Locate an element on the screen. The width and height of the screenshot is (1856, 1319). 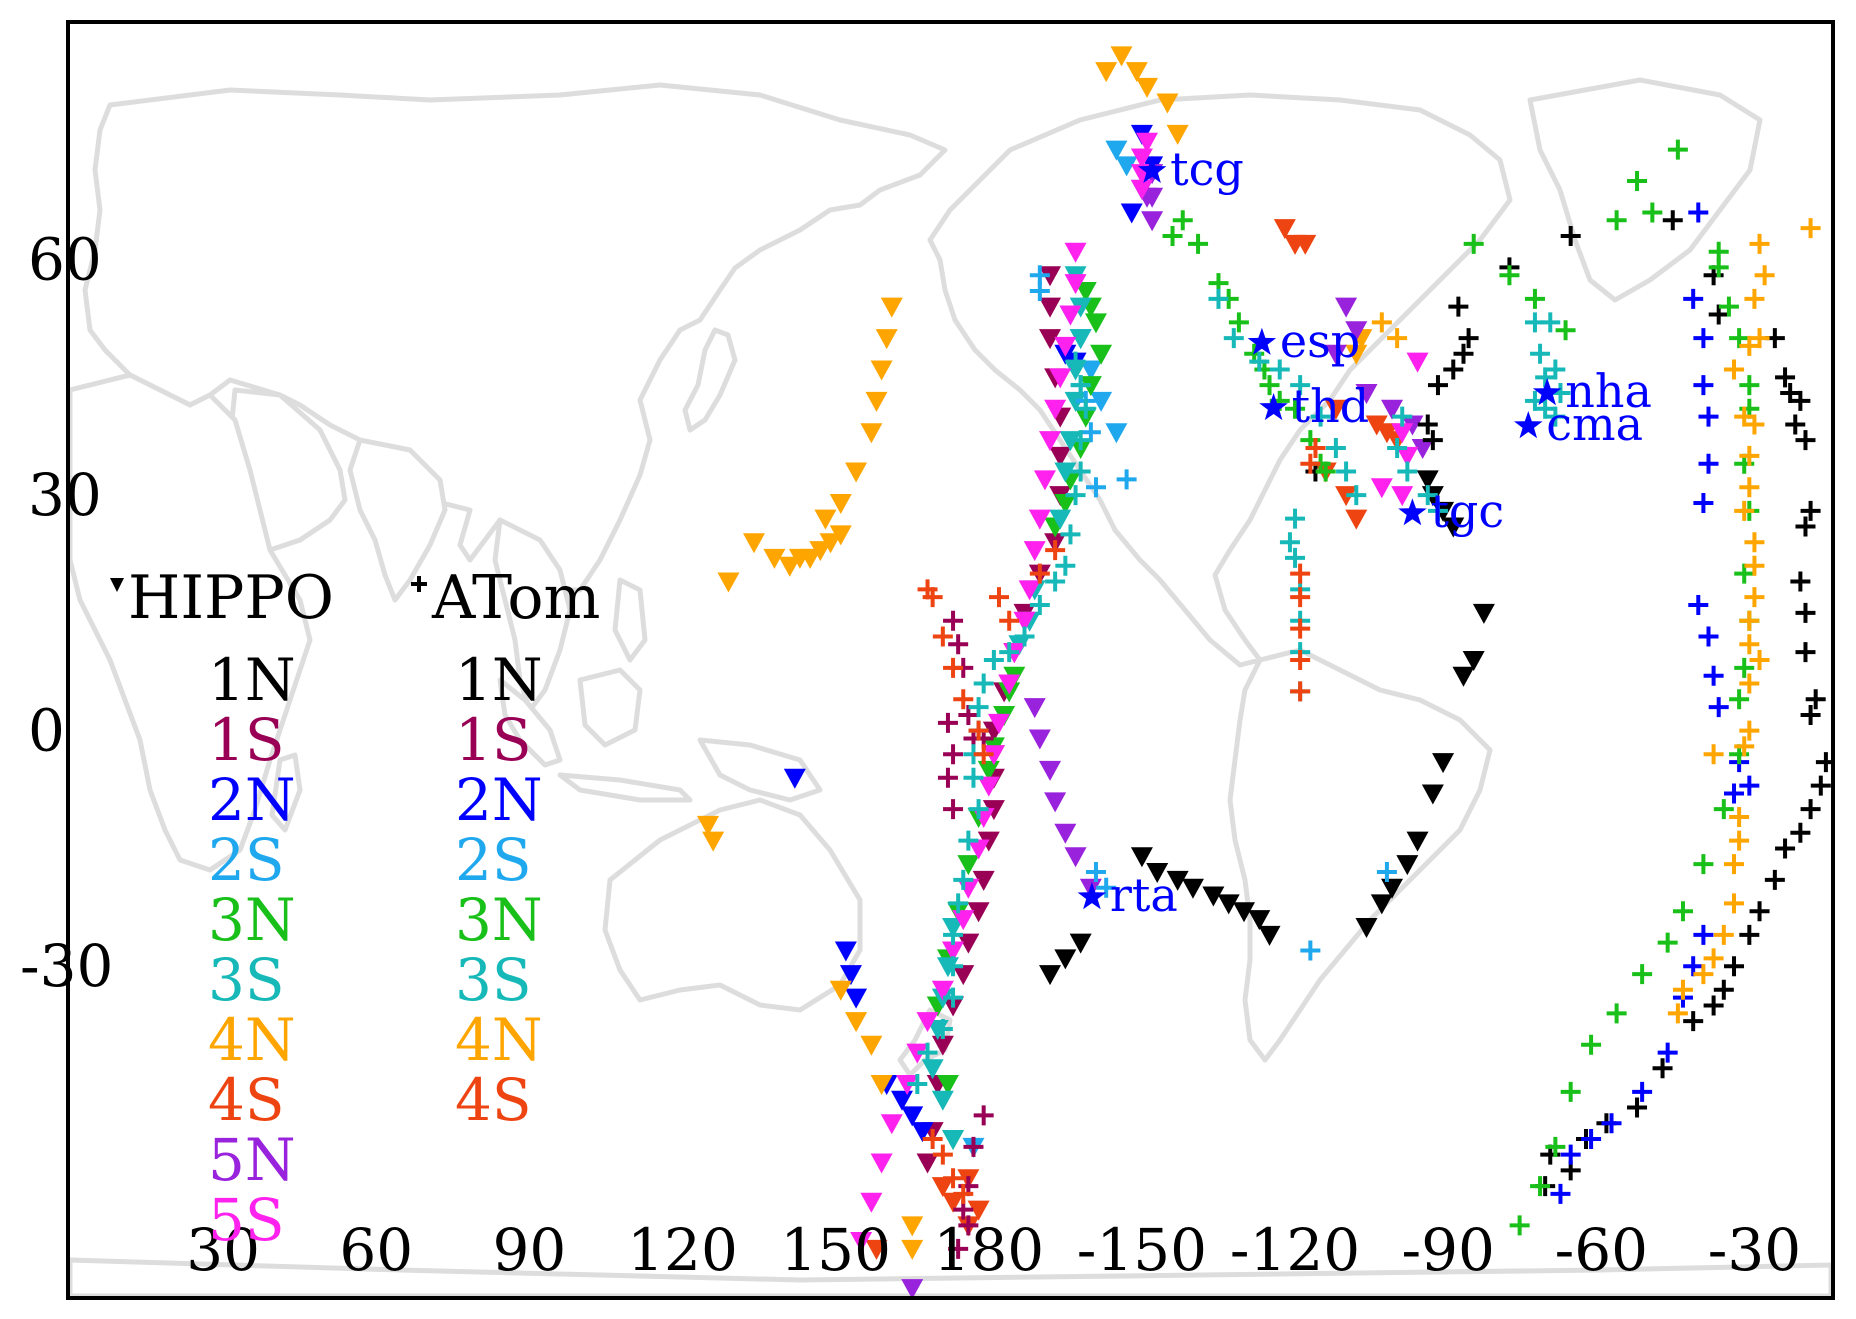
x-tick-label: -150 is located at coordinates (1142, 1250).